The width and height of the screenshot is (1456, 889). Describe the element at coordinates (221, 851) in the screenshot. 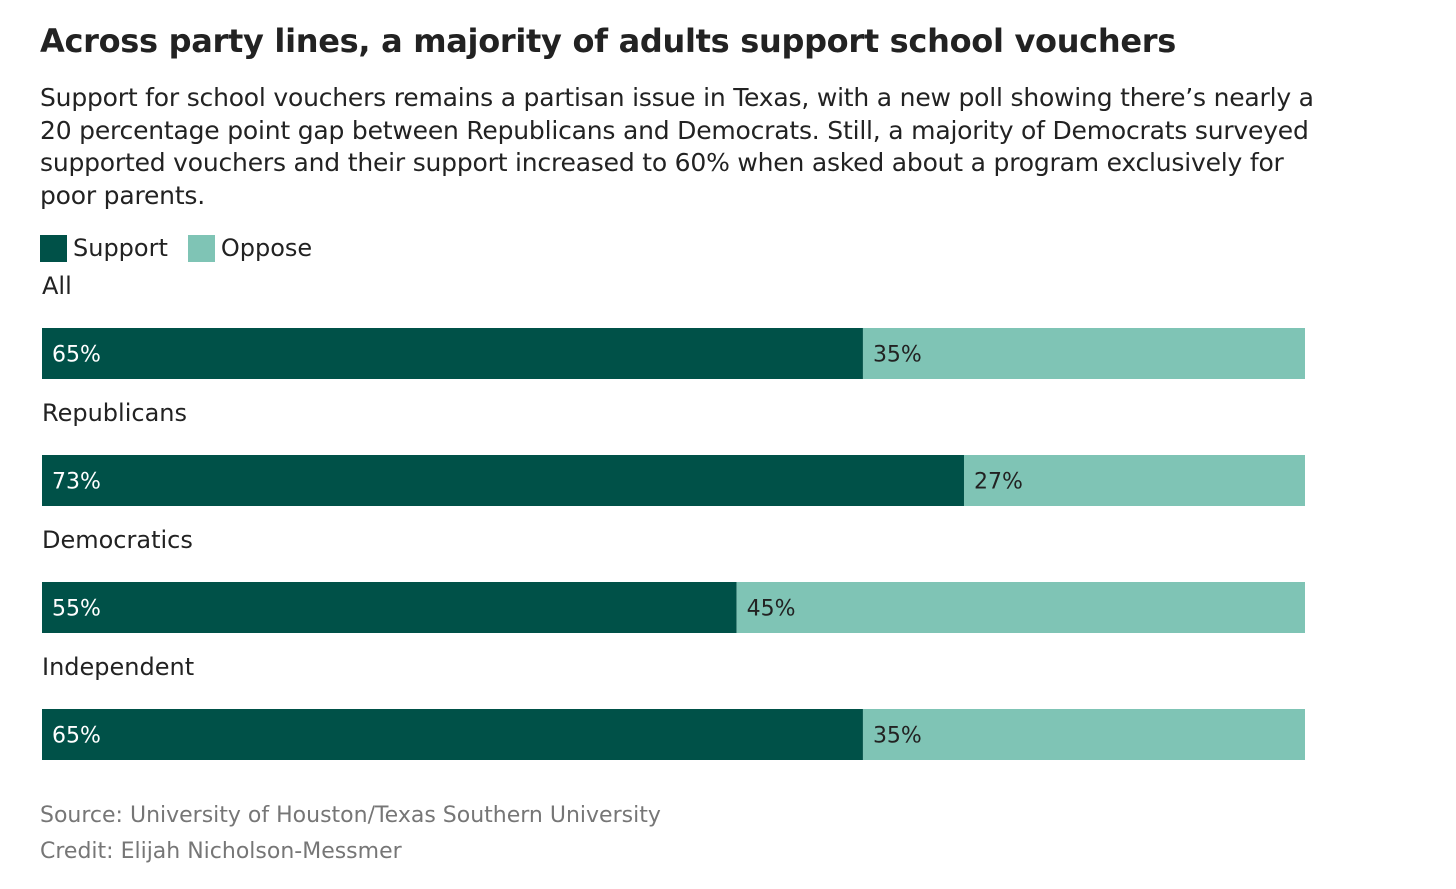

I see `credit-note: Credit: Elijah Nicholson-Messmer` at that location.